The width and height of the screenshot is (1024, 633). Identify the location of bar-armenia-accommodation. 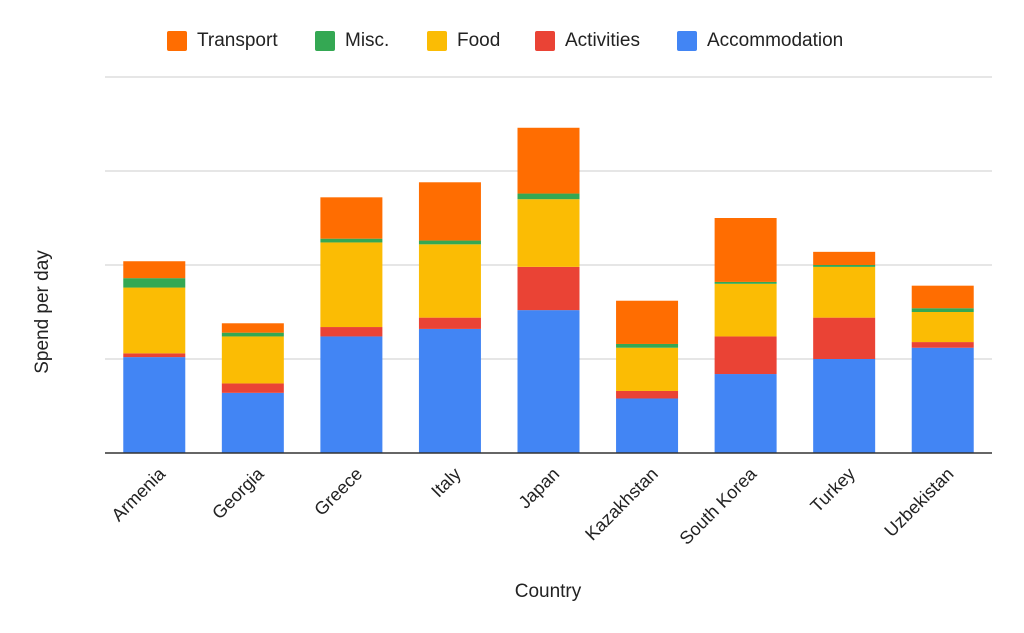
(154, 405).